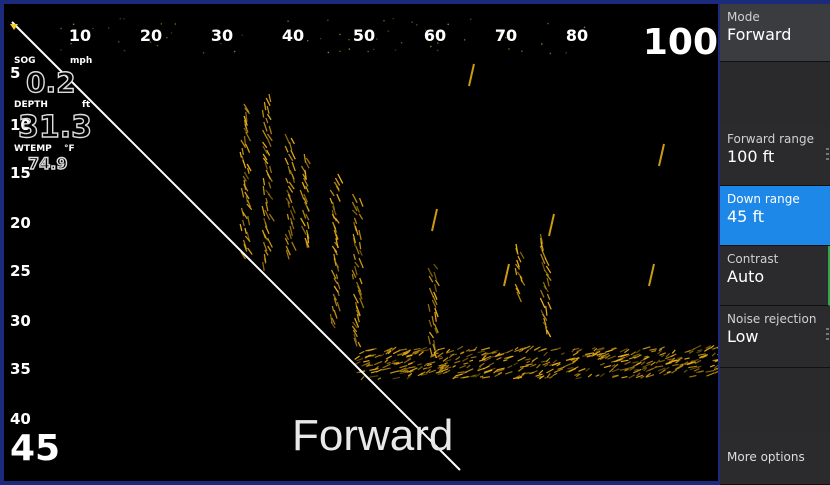  What do you see at coordinates (20, 223) in the screenshot?
I see `depth-tick: 20` at bounding box center [20, 223].